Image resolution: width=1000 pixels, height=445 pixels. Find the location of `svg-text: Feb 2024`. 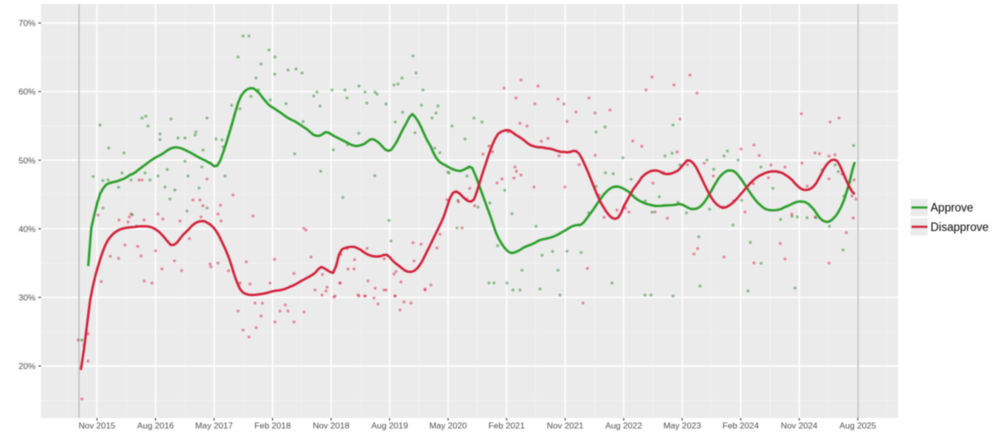

svg-text: Feb 2024 is located at coordinates (741, 426).